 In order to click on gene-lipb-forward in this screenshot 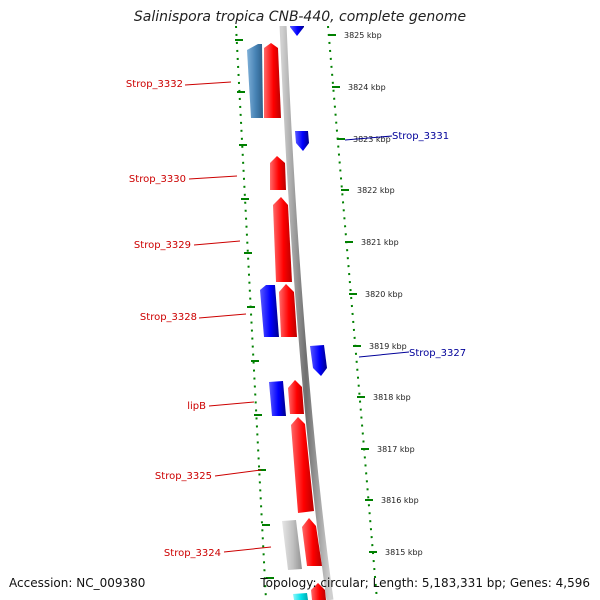, I will do `click(296, 397)`.